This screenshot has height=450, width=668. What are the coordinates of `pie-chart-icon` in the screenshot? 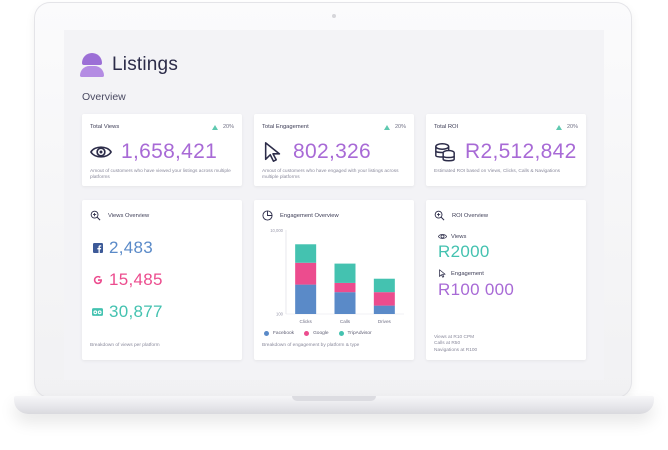 It's located at (267, 215).